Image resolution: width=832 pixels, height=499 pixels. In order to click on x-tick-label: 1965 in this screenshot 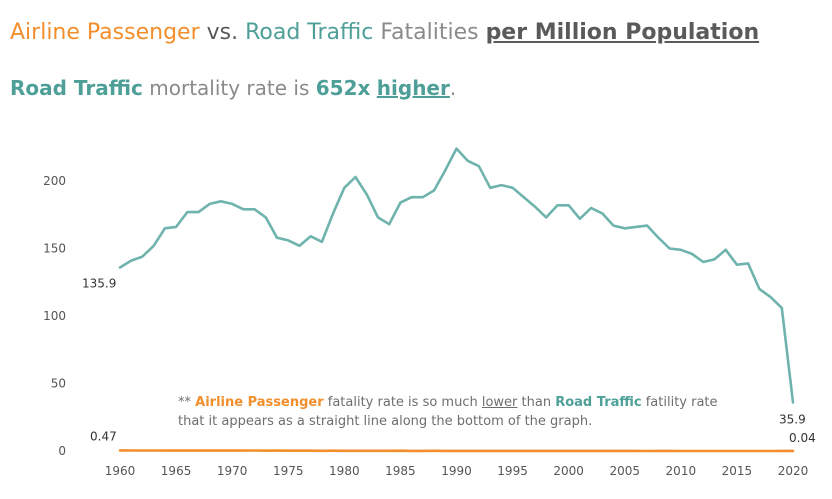, I will do `click(176, 471)`.